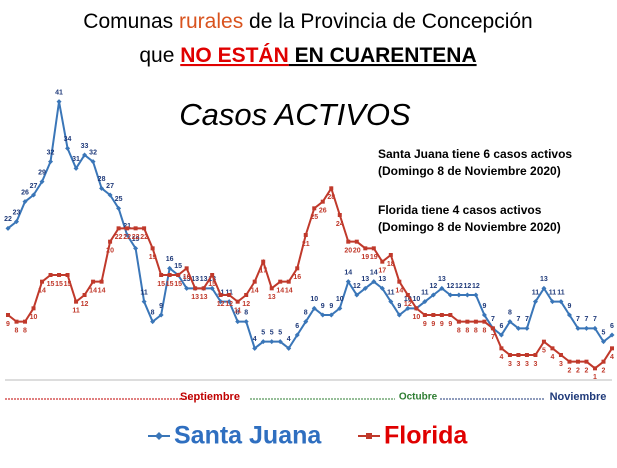 The image size is (617, 468). I want to click on data-label: 25, so click(119, 199).